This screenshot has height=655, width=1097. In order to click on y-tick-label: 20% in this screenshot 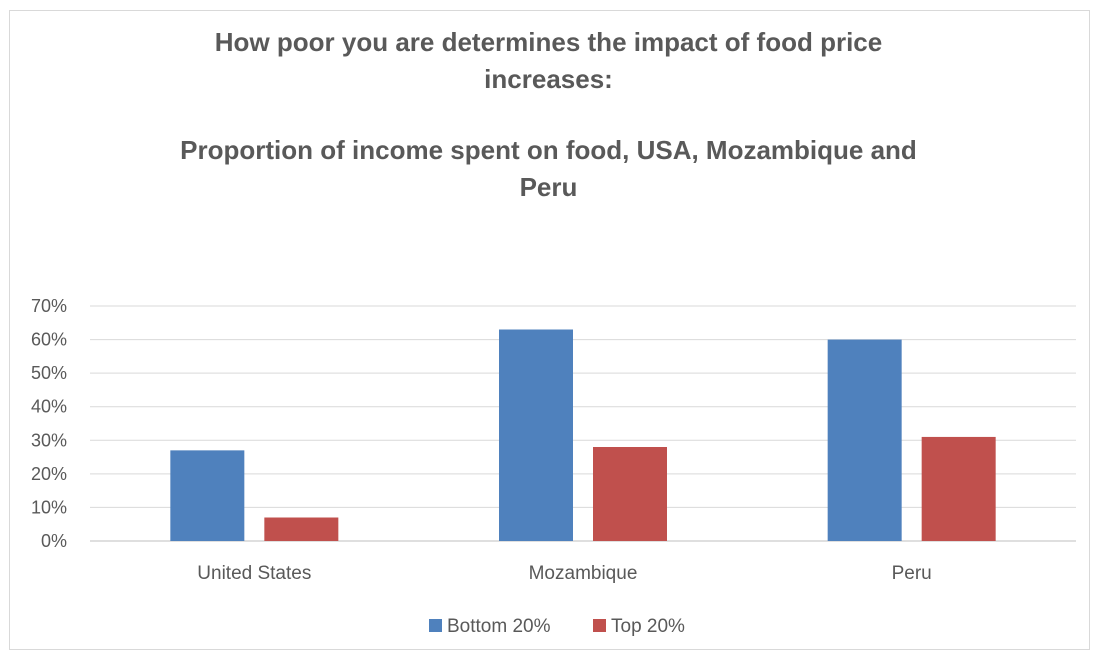, I will do `click(49, 474)`.